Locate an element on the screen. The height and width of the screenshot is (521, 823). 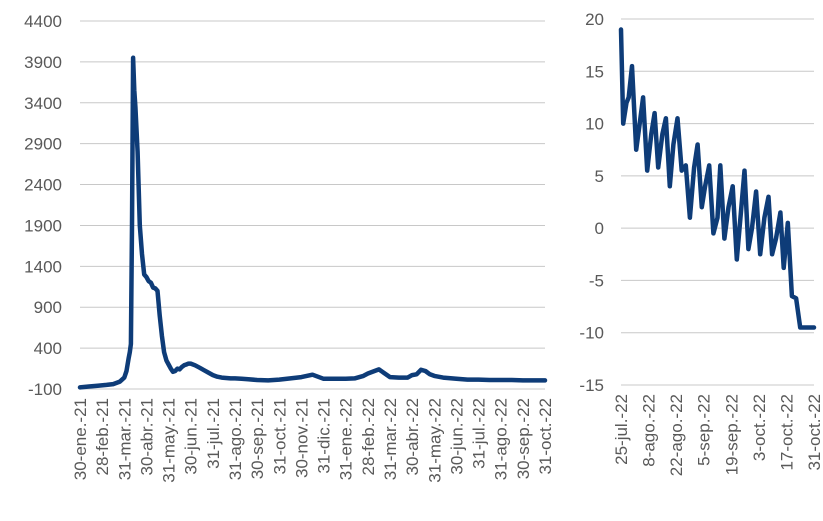
left-x-tick-label: 31-jul.-21 is located at coordinates (213, 433).